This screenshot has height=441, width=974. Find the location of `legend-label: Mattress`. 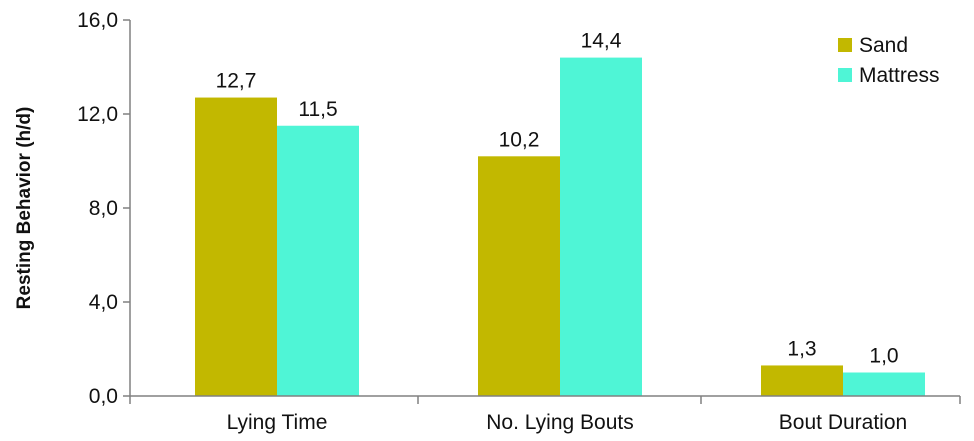

legend-label: Mattress is located at coordinates (899, 75).